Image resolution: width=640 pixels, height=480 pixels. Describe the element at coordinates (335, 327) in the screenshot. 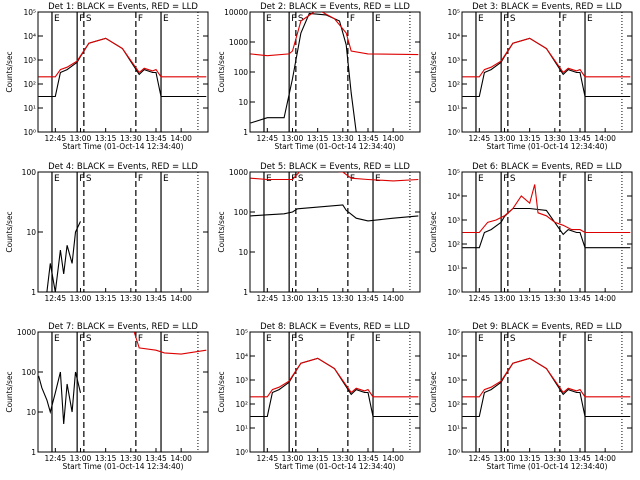

I see `panel-title: Det 8: BLACK = Events, RED = LLD` at that location.